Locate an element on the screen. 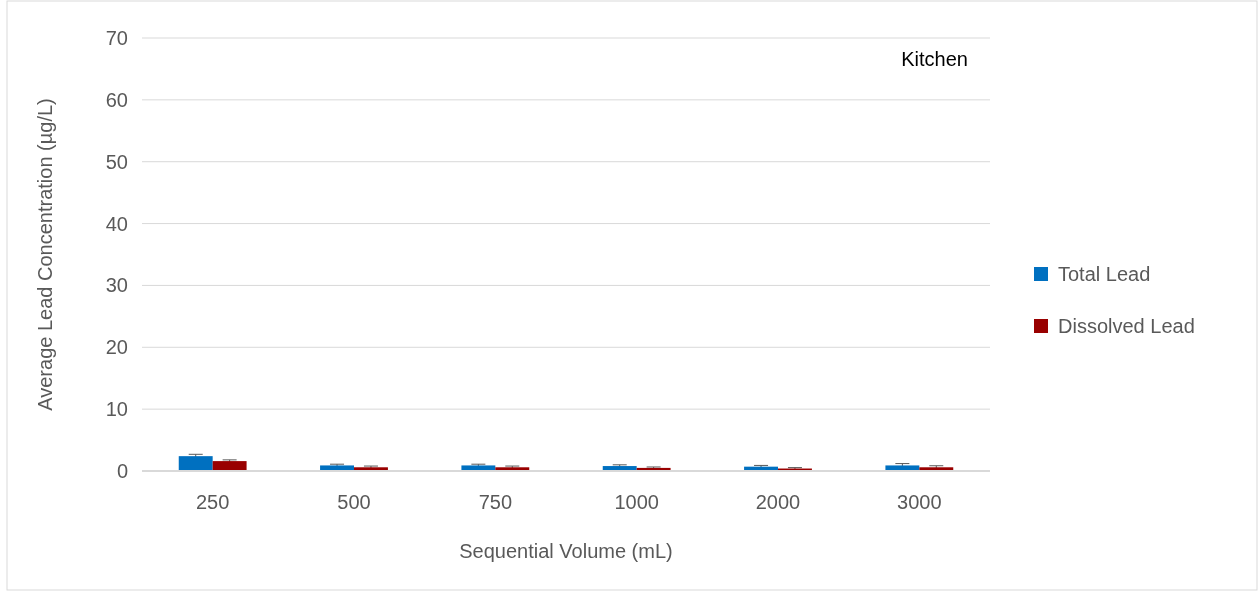 The height and width of the screenshot is (592, 1260). x-axis-title: Sequential Volume (mL) is located at coordinates (566, 551).